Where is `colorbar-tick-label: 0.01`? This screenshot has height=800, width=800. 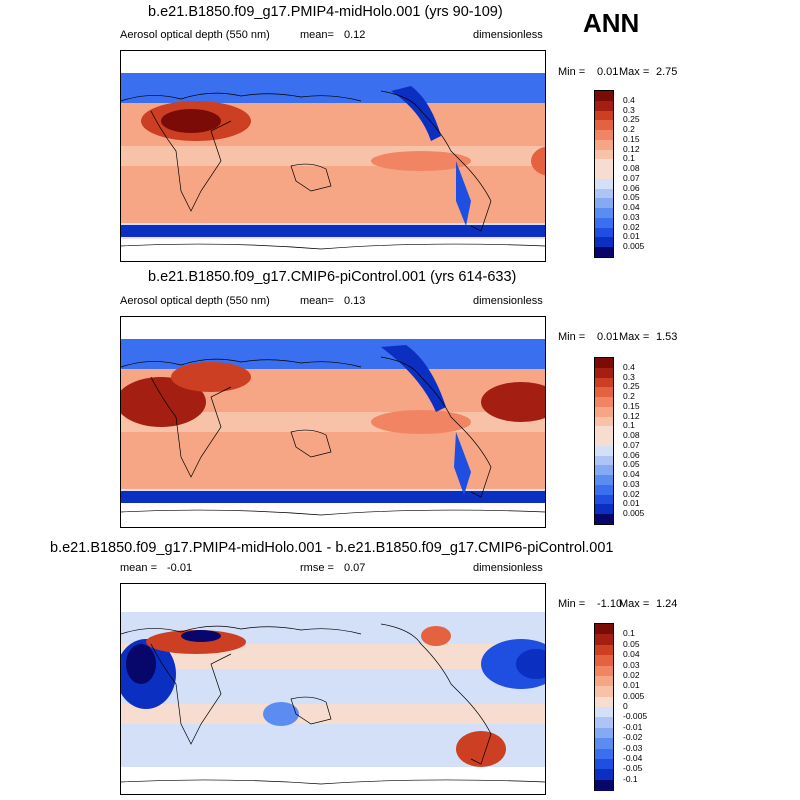
colorbar-tick-label: 0.01 is located at coordinates (631, 685).